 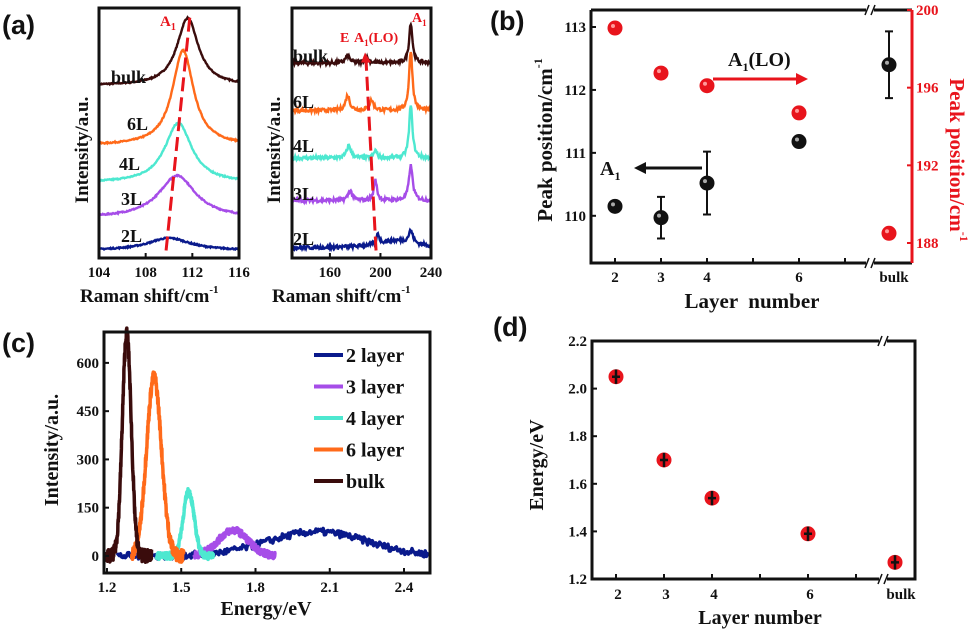 I want to click on y-tick-label: 113, so click(x=575, y=28).